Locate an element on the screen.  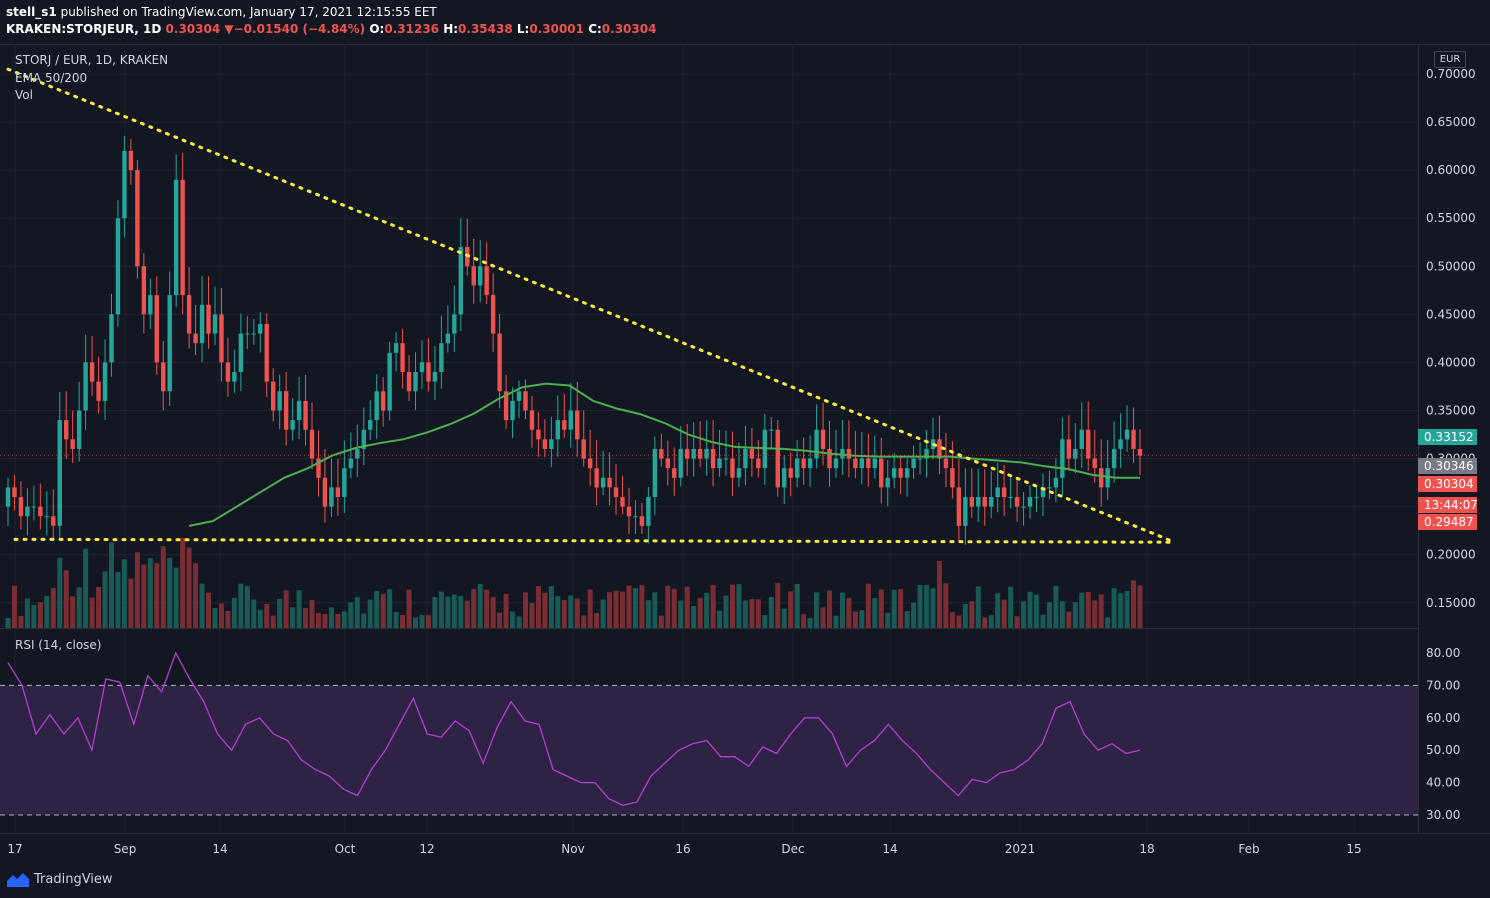
price-axis-label: 0.29487 is located at coordinates (1449, 522).